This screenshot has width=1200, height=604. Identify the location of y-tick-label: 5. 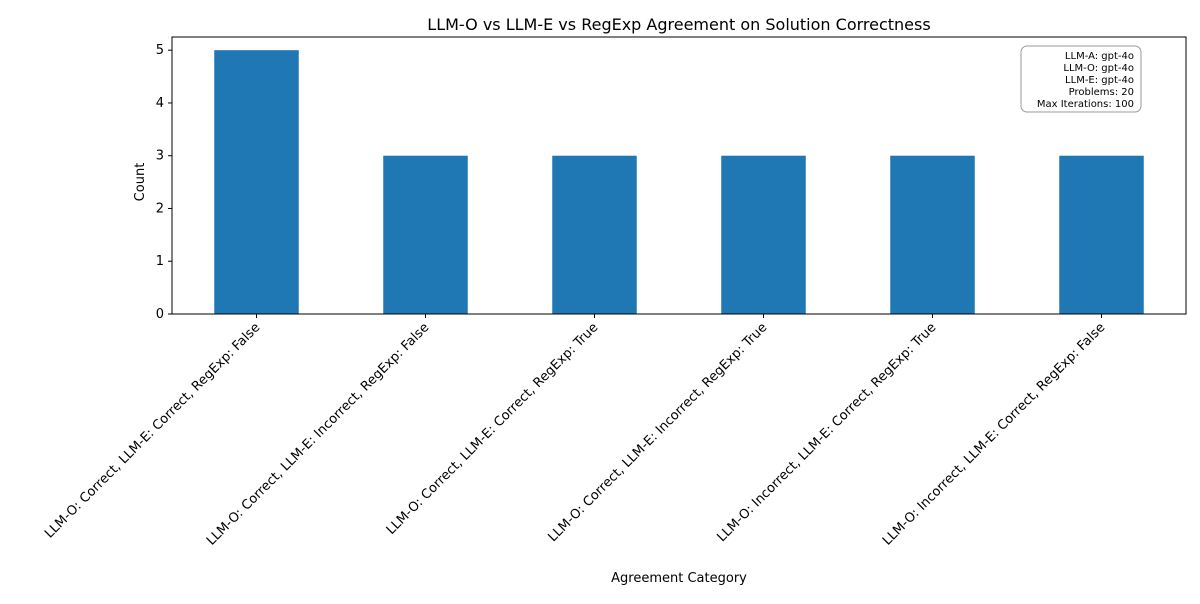
(160, 50).